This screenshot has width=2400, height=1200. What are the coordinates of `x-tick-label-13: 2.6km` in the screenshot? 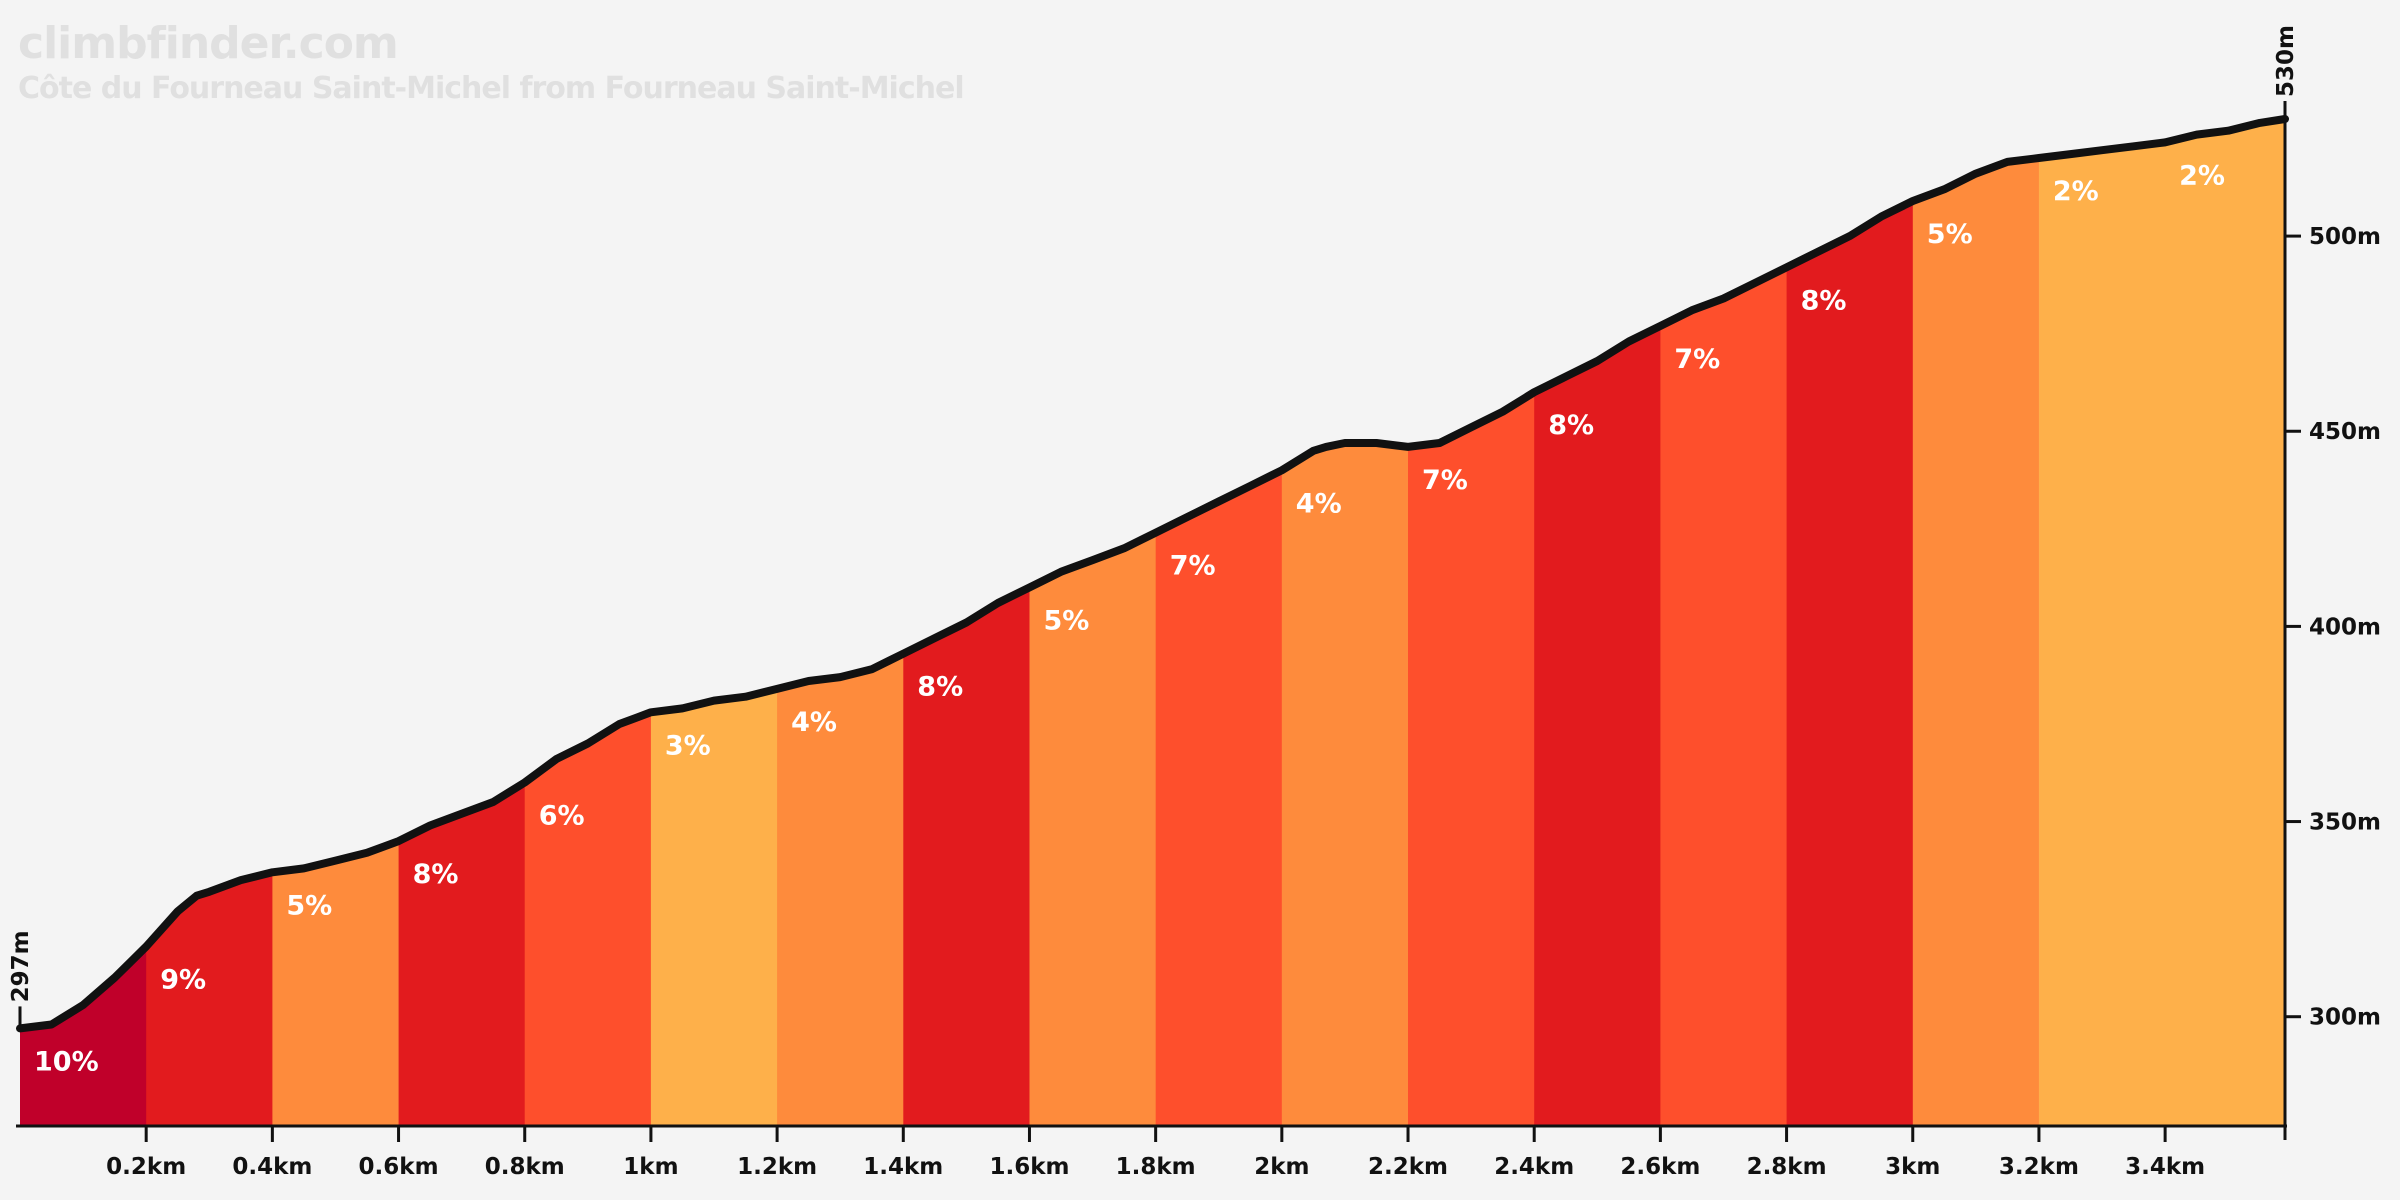 It's located at (1660, 1167).